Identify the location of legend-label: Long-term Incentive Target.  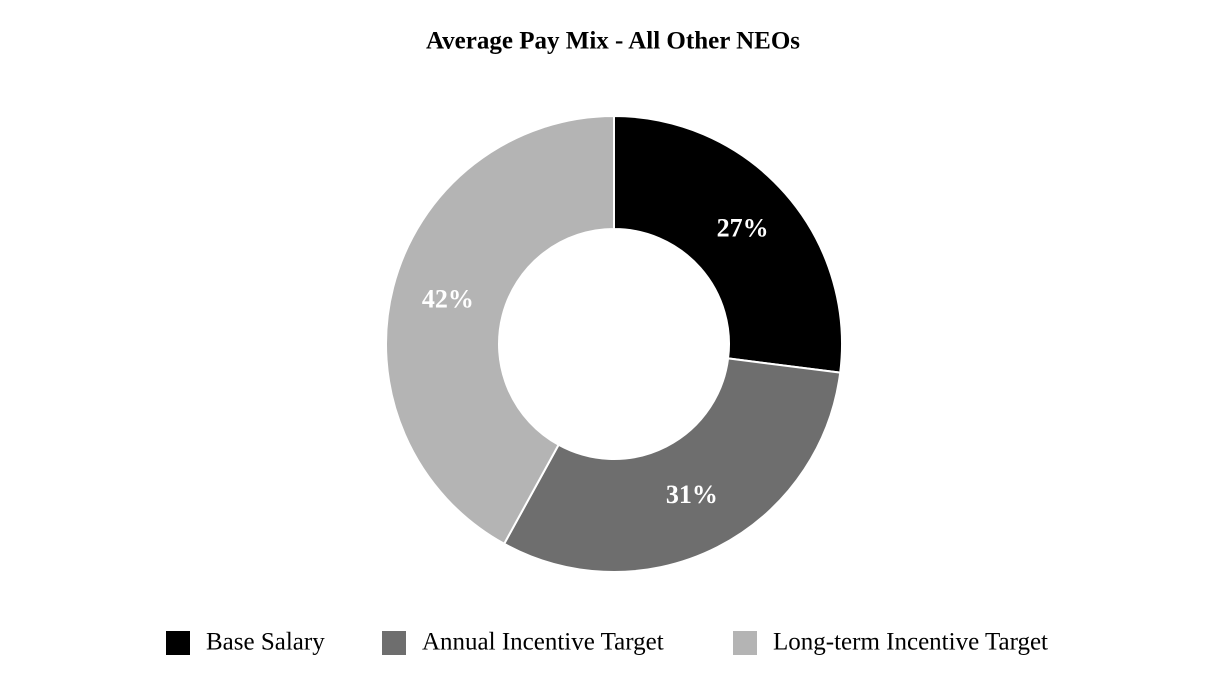
(910, 642).